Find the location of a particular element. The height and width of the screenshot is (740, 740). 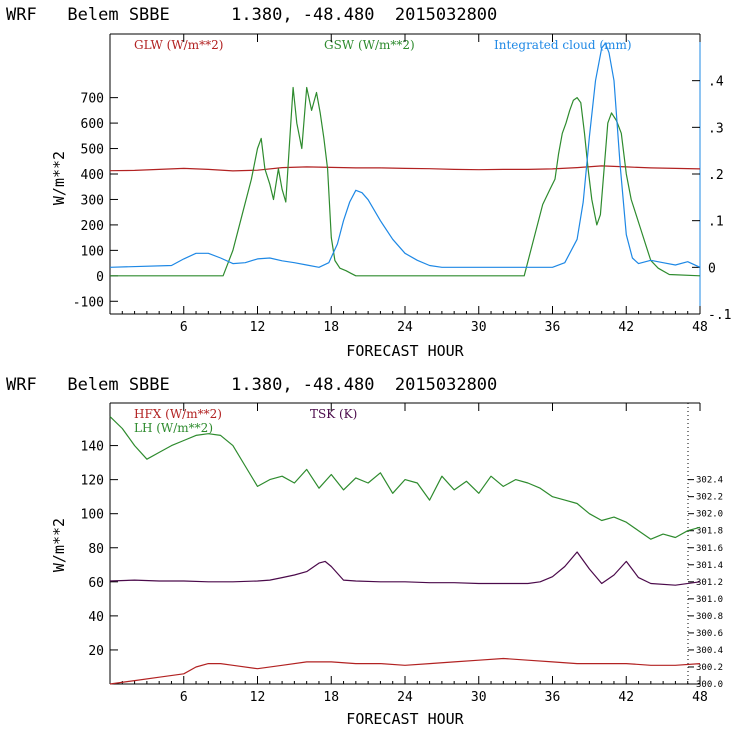

legend-lh: LH (W/m**2) is located at coordinates (173, 428).